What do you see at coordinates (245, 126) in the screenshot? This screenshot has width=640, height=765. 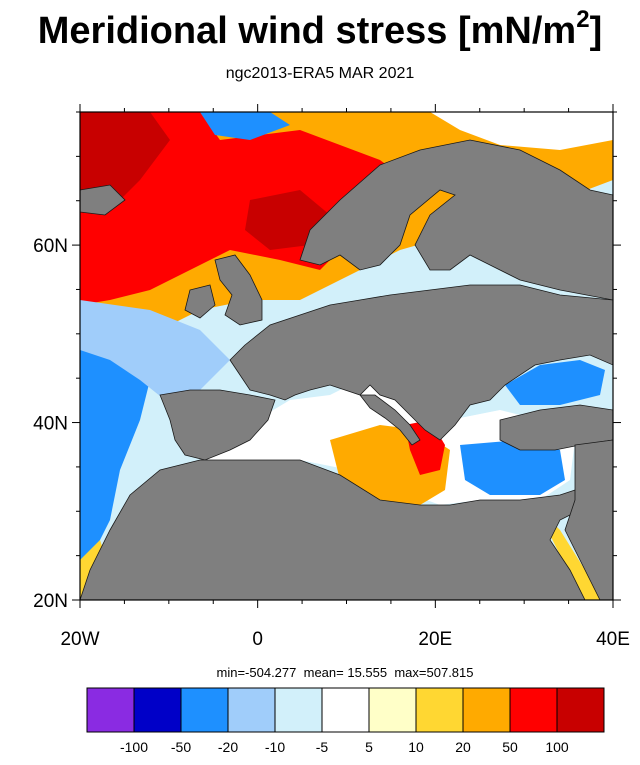 I see `arctic-negative-stress-field` at bounding box center [245, 126].